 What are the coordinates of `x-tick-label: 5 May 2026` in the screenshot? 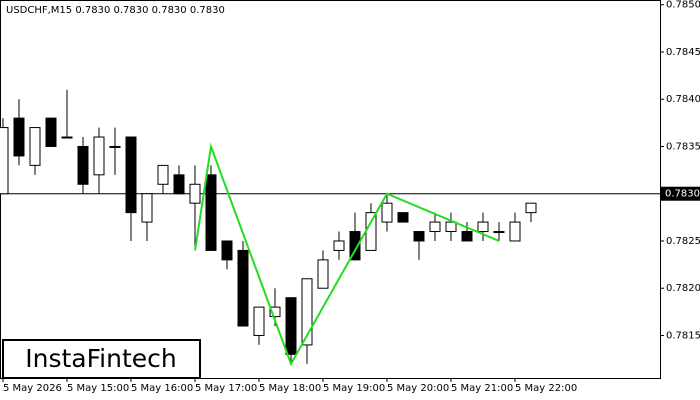 It's located at (32, 388).